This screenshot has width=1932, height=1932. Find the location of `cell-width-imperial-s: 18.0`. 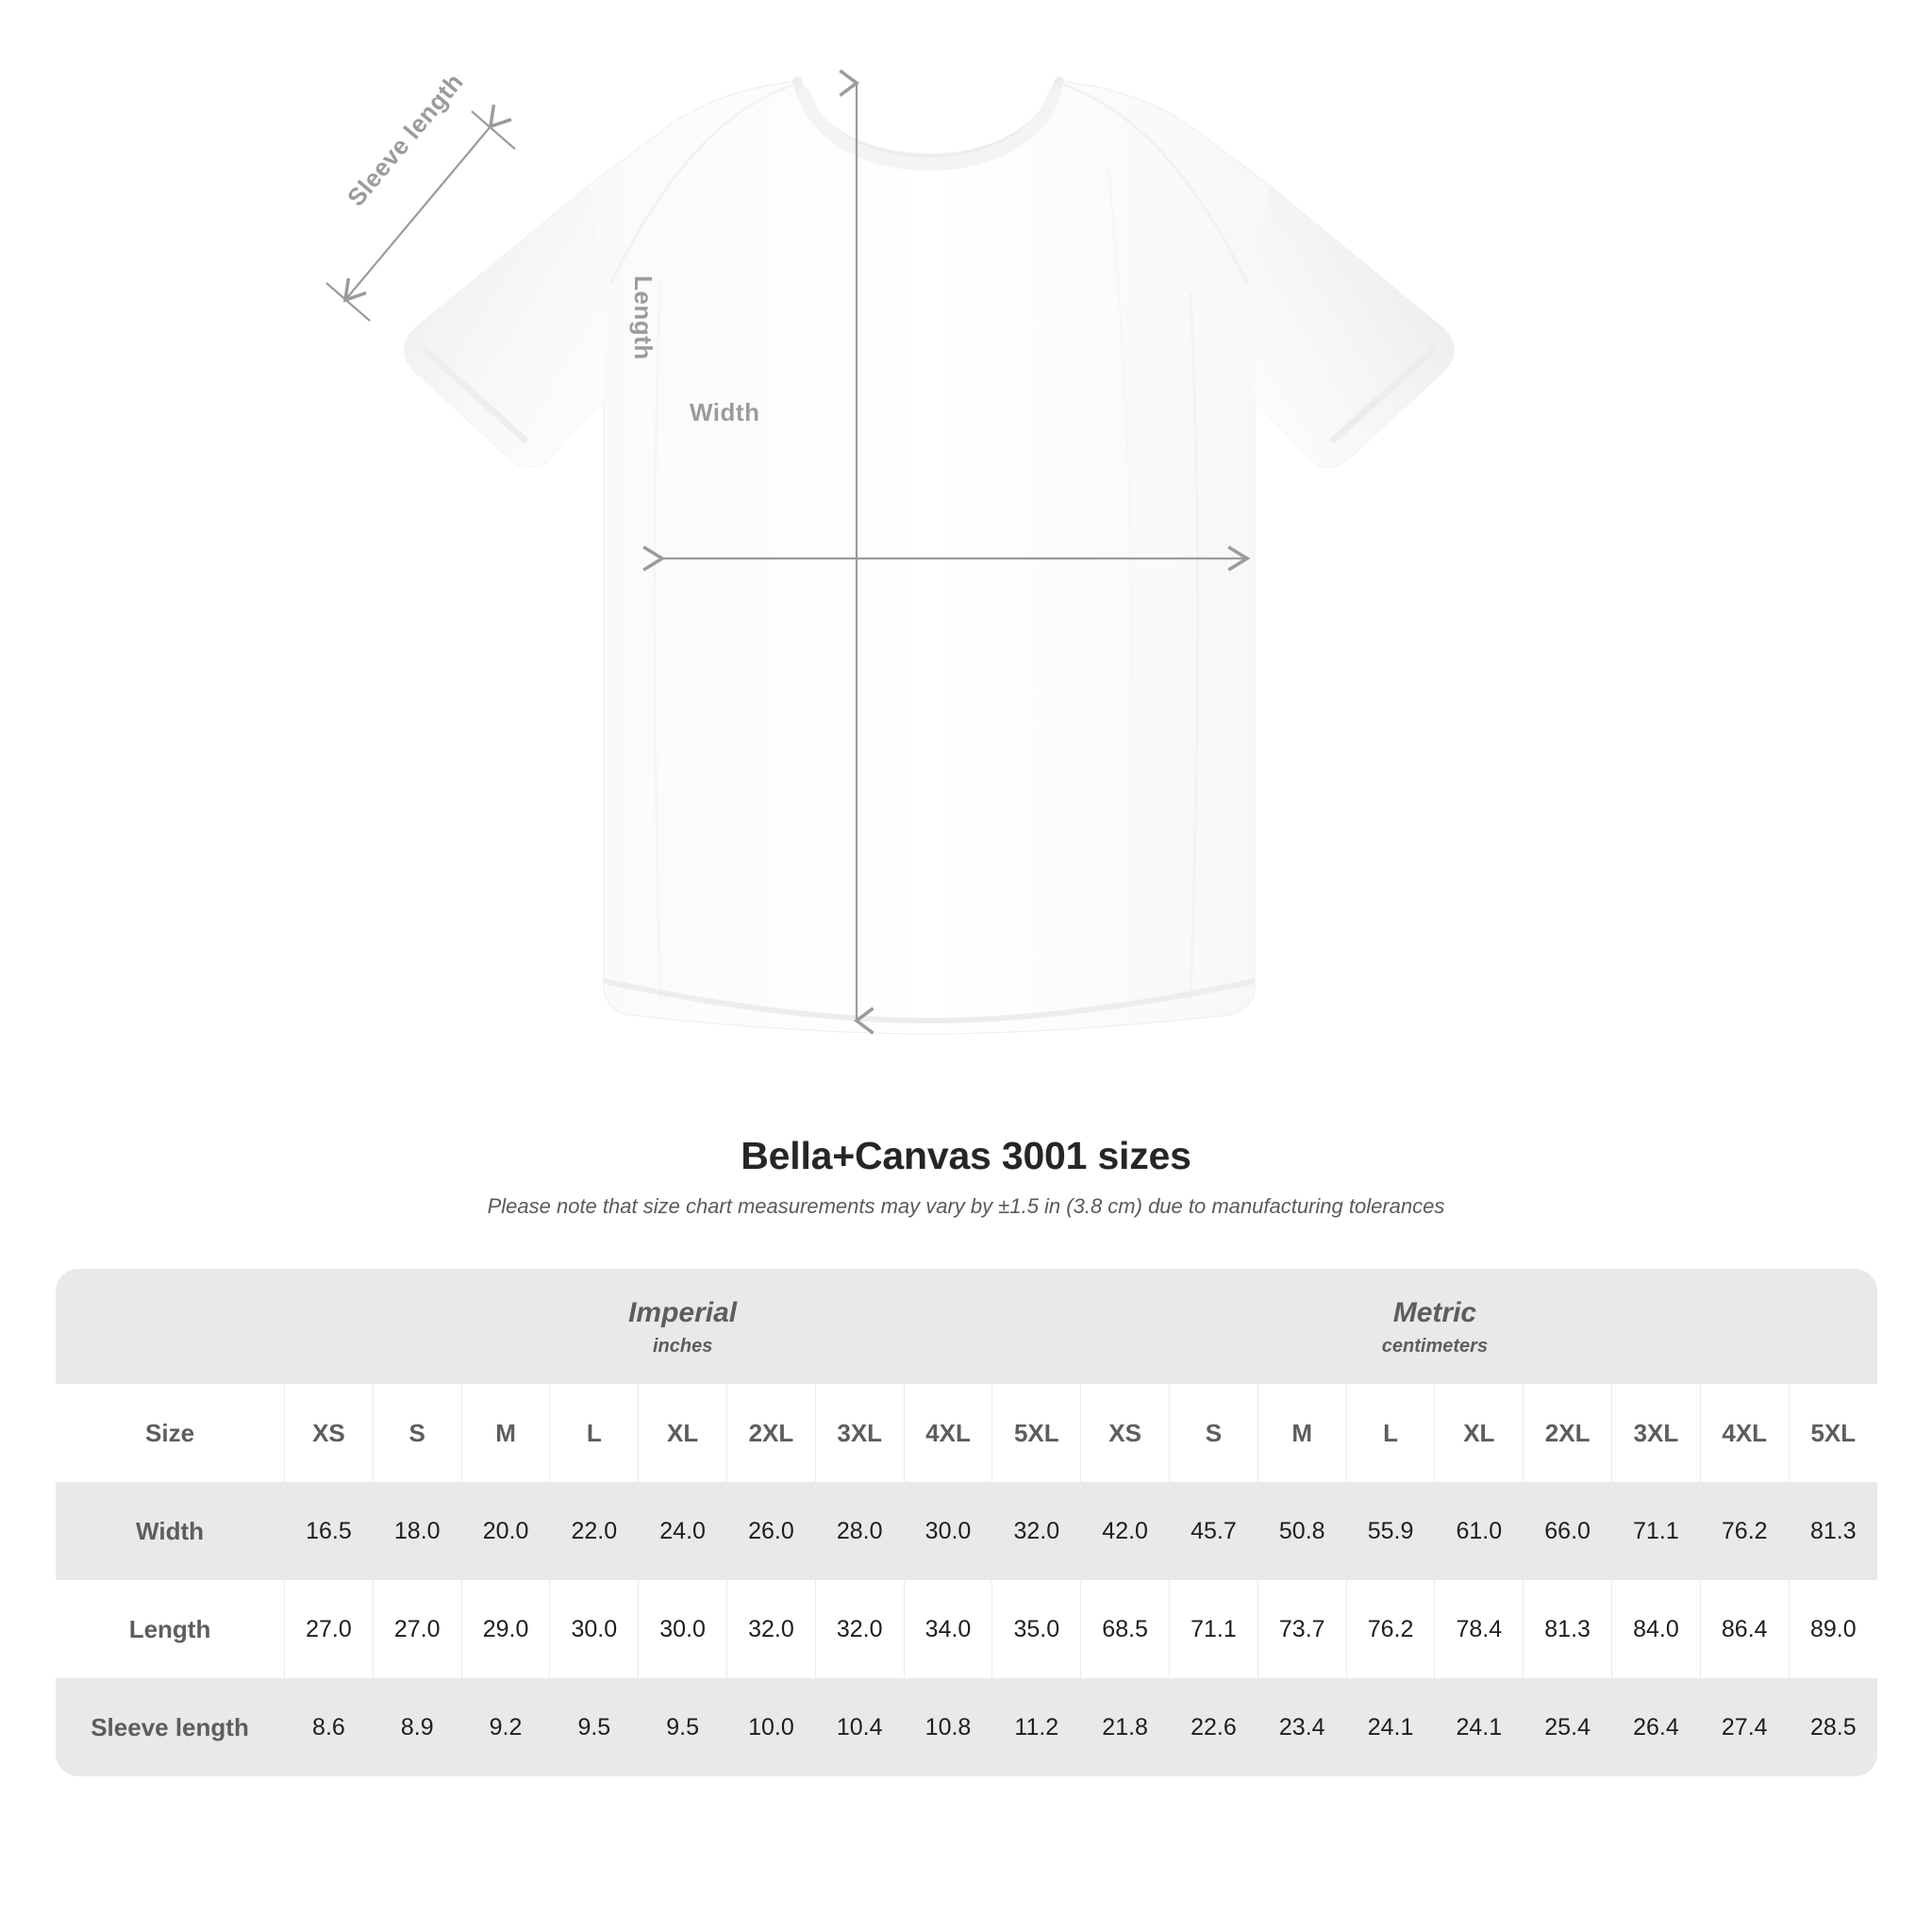

cell-width-imperial-s: 18.0 is located at coordinates (417, 1531).